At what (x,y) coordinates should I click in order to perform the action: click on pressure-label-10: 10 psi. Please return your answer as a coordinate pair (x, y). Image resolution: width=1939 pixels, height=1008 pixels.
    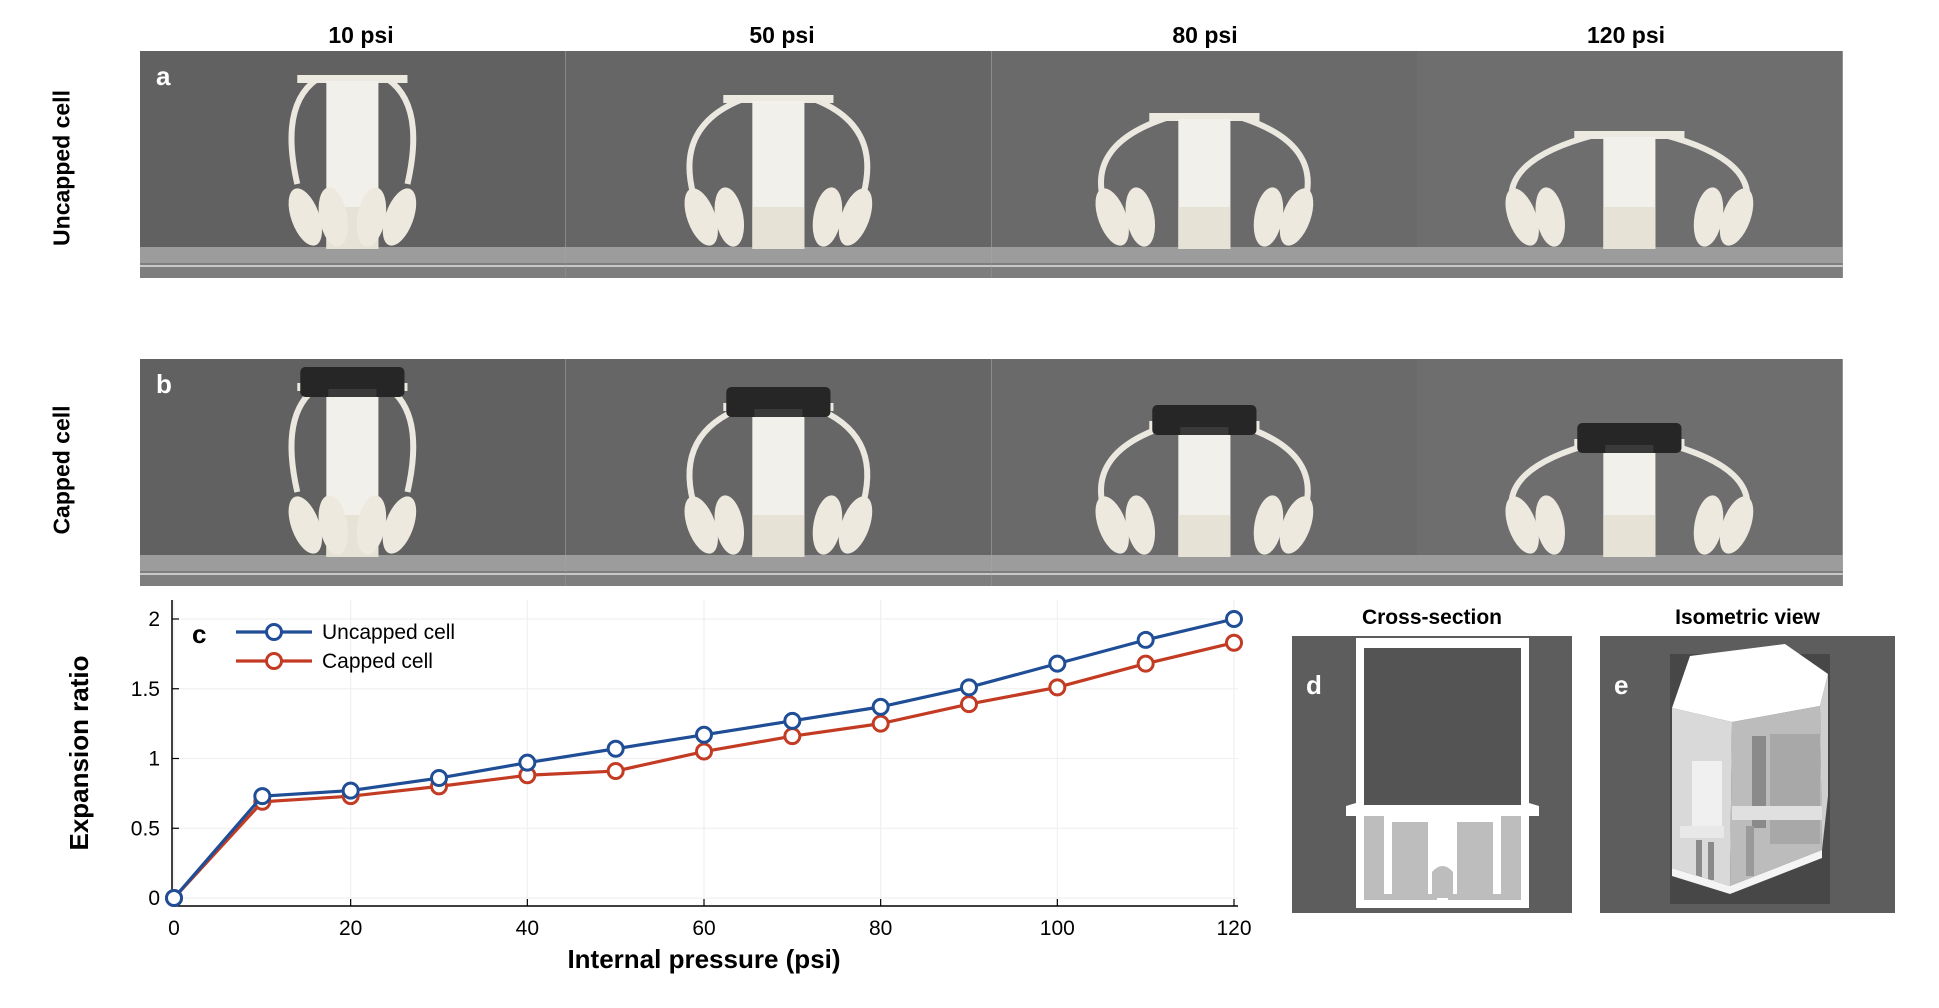
    Looking at the image, I should click on (361, 35).